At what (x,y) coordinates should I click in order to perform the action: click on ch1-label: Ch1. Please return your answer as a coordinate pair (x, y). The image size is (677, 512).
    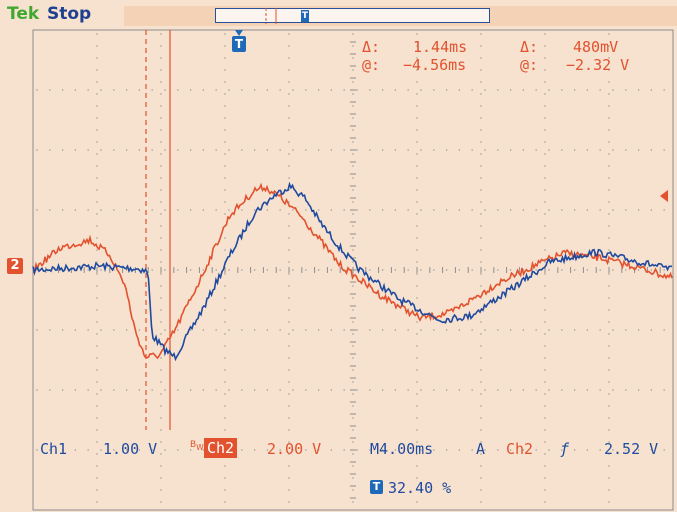
    Looking at the image, I should click on (54, 449).